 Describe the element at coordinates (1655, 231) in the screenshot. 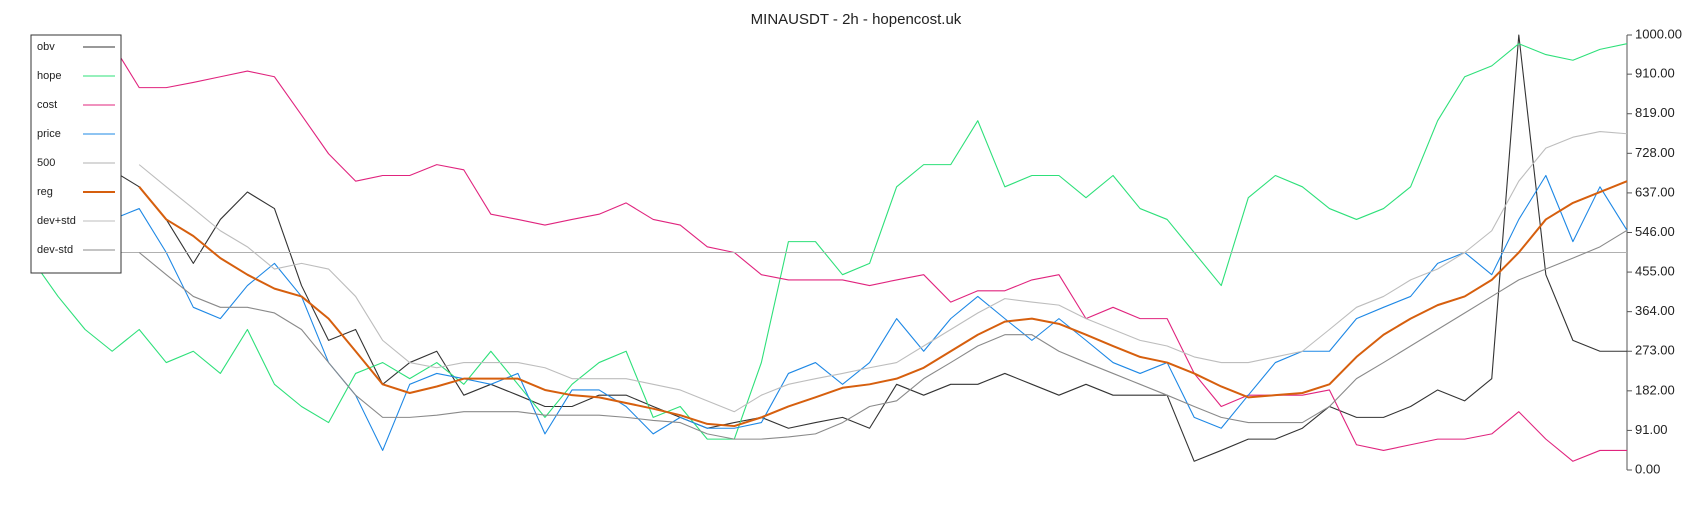

I see `y-tick-label: 546.00` at that location.